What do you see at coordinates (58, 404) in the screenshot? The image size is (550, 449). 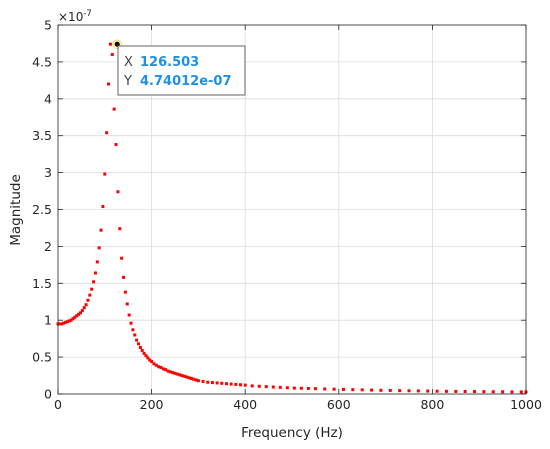 I see `x-tick-label: 0` at bounding box center [58, 404].